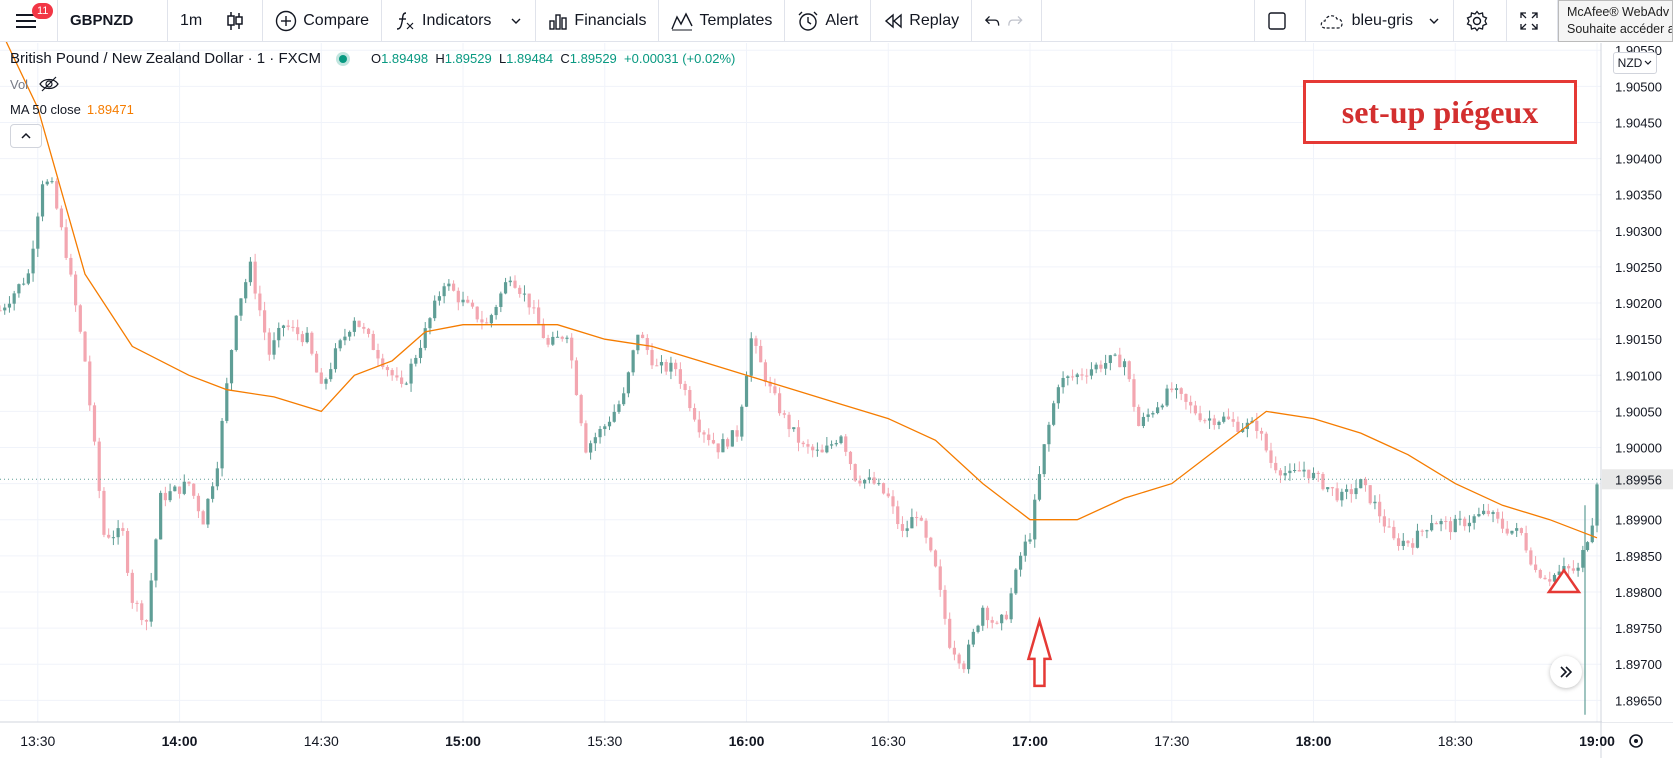 The width and height of the screenshot is (1673, 758). What do you see at coordinates (1648, 62) in the screenshot?
I see `chevron-down-icon` at bounding box center [1648, 62].